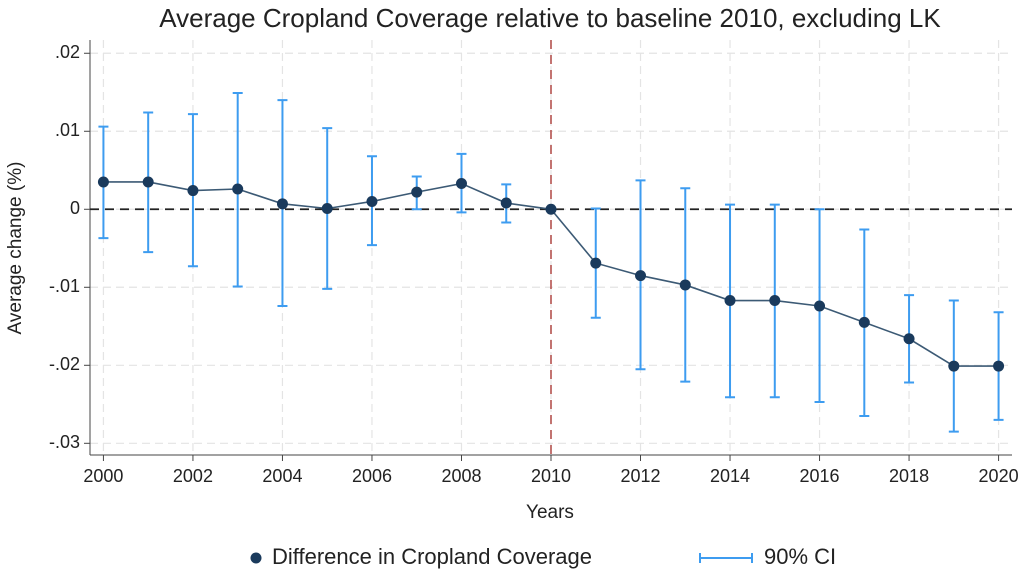 Image resolution: width=1025 pixels, height=574 pixels. What do you see at coordinates (372, 476) in the screenshot?
I see `x-tick-label: 2006` at bounding box center [372, 476].